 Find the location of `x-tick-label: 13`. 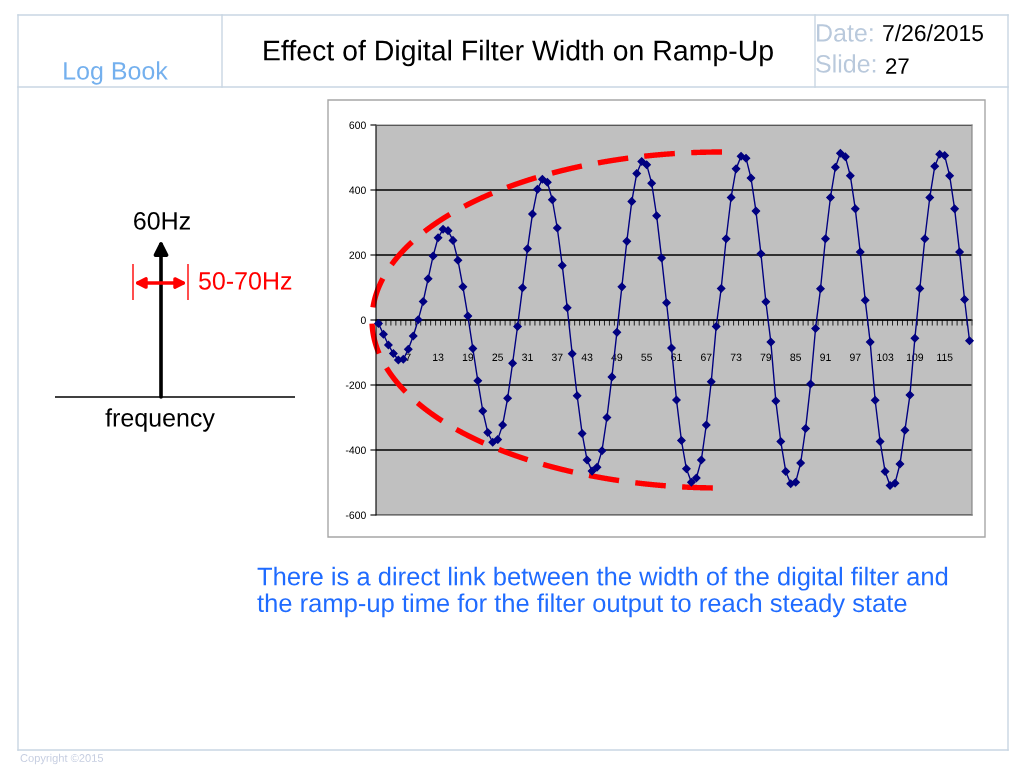

x-tick-label: 13 is located at coordinates (438, 357).